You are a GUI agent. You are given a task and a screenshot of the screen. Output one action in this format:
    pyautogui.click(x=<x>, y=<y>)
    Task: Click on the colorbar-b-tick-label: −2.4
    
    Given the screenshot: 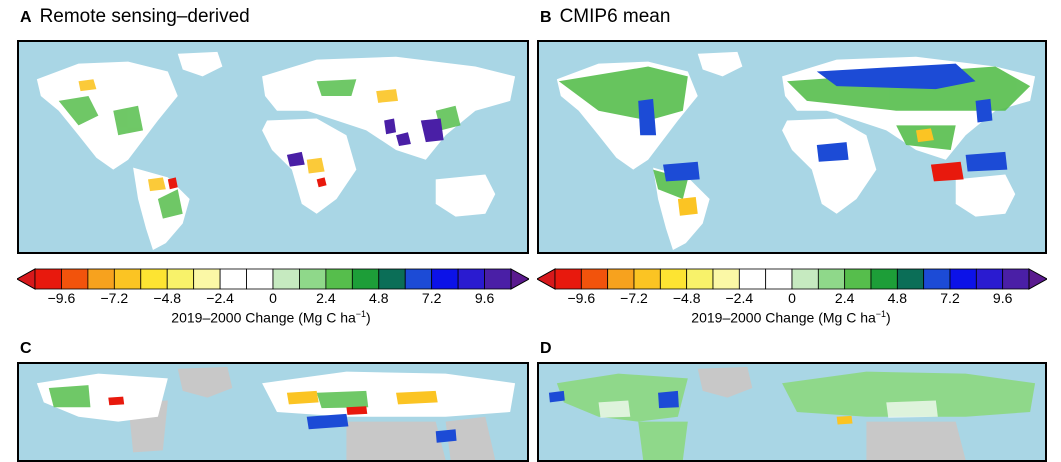 What is the action you would take?
    pyautogui.click(x=739, y=298)
    